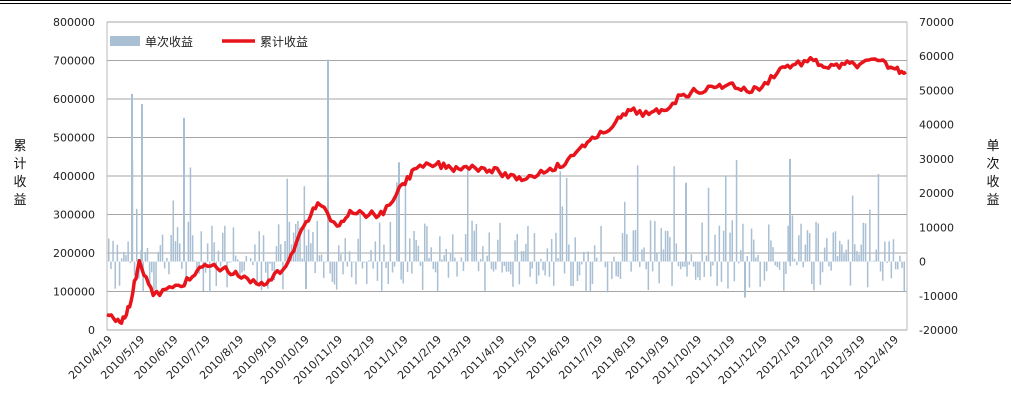  I want to click on right-tick-label: 70000, so click(936, 22).